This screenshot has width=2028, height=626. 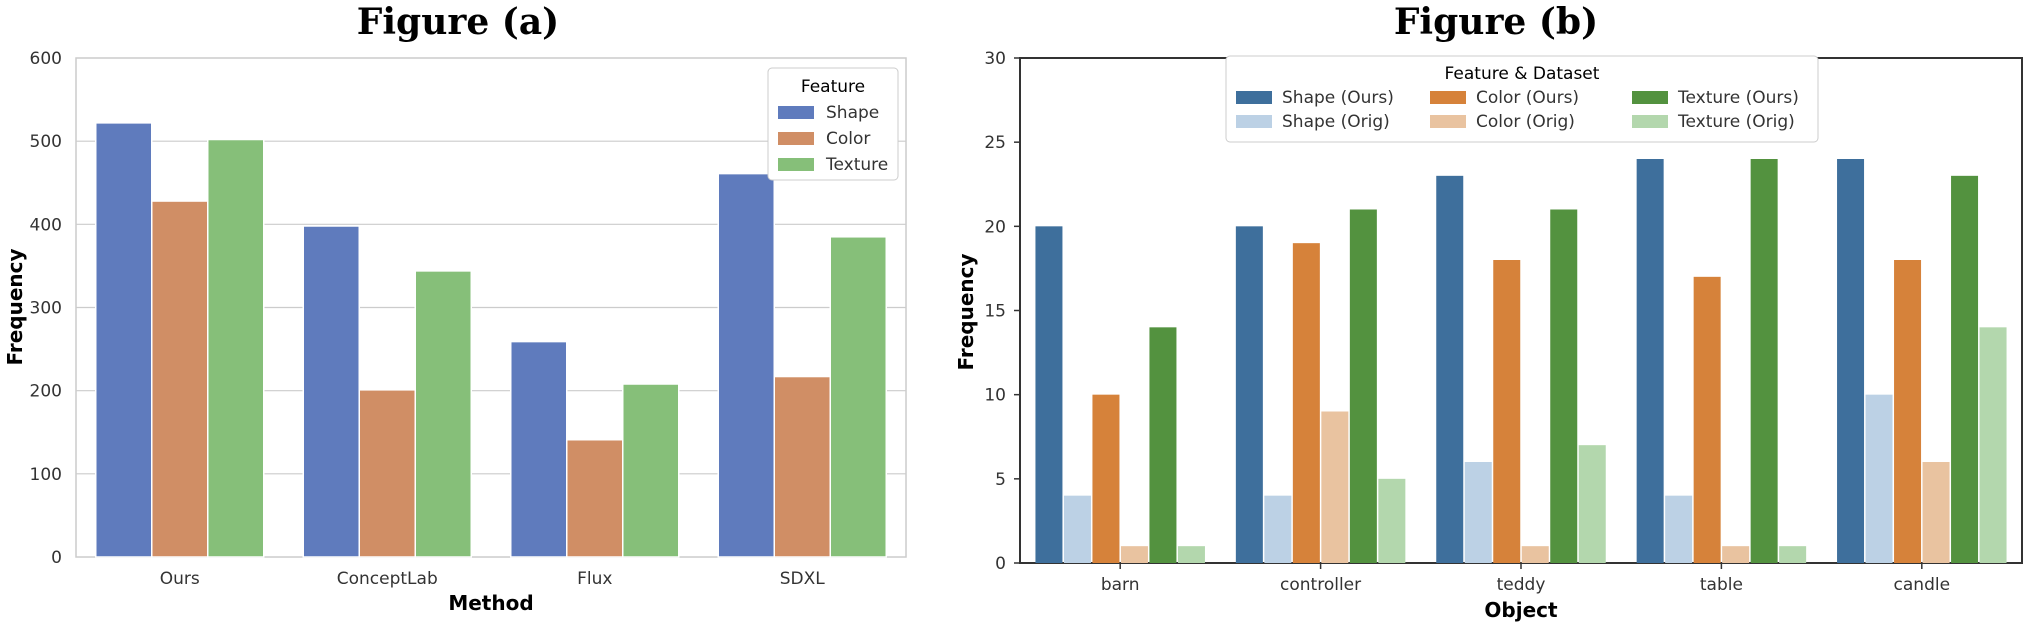 I want to click on chart-b-y-axis-label: Frequency, so click(x=966, y=311).